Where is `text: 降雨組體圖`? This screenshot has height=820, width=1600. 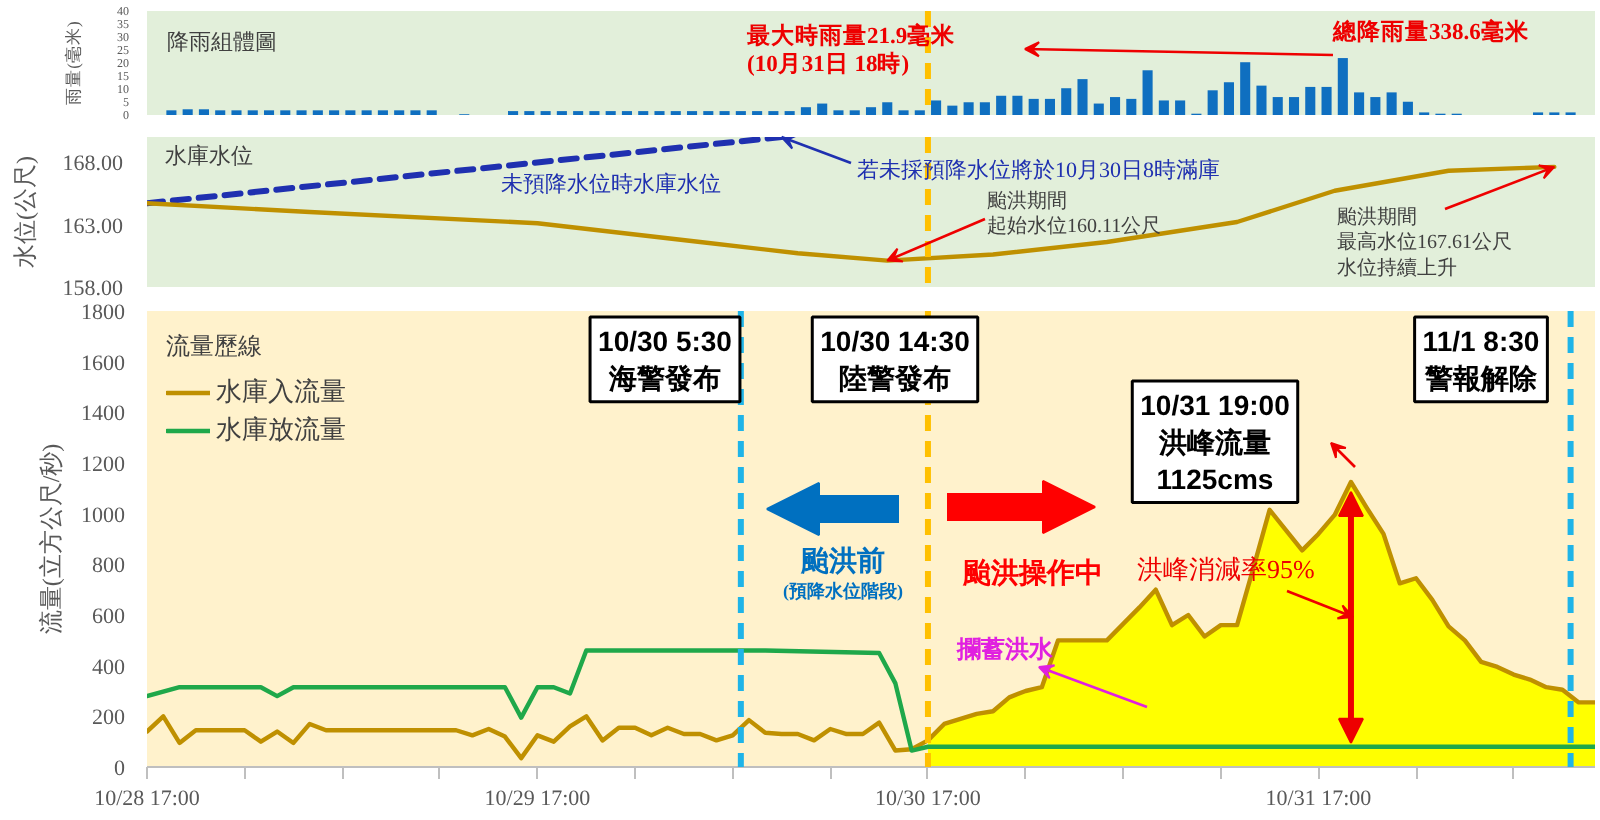 text: 降雨組體圖 is located at coordinates (222, 43).